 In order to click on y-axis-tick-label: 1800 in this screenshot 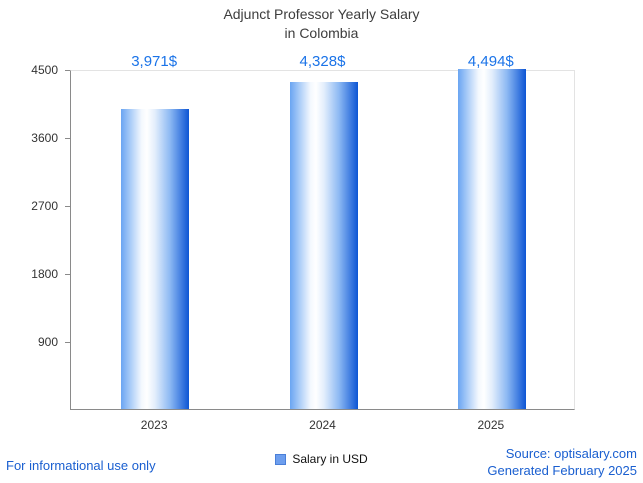, I will do `click(44, 274)`.